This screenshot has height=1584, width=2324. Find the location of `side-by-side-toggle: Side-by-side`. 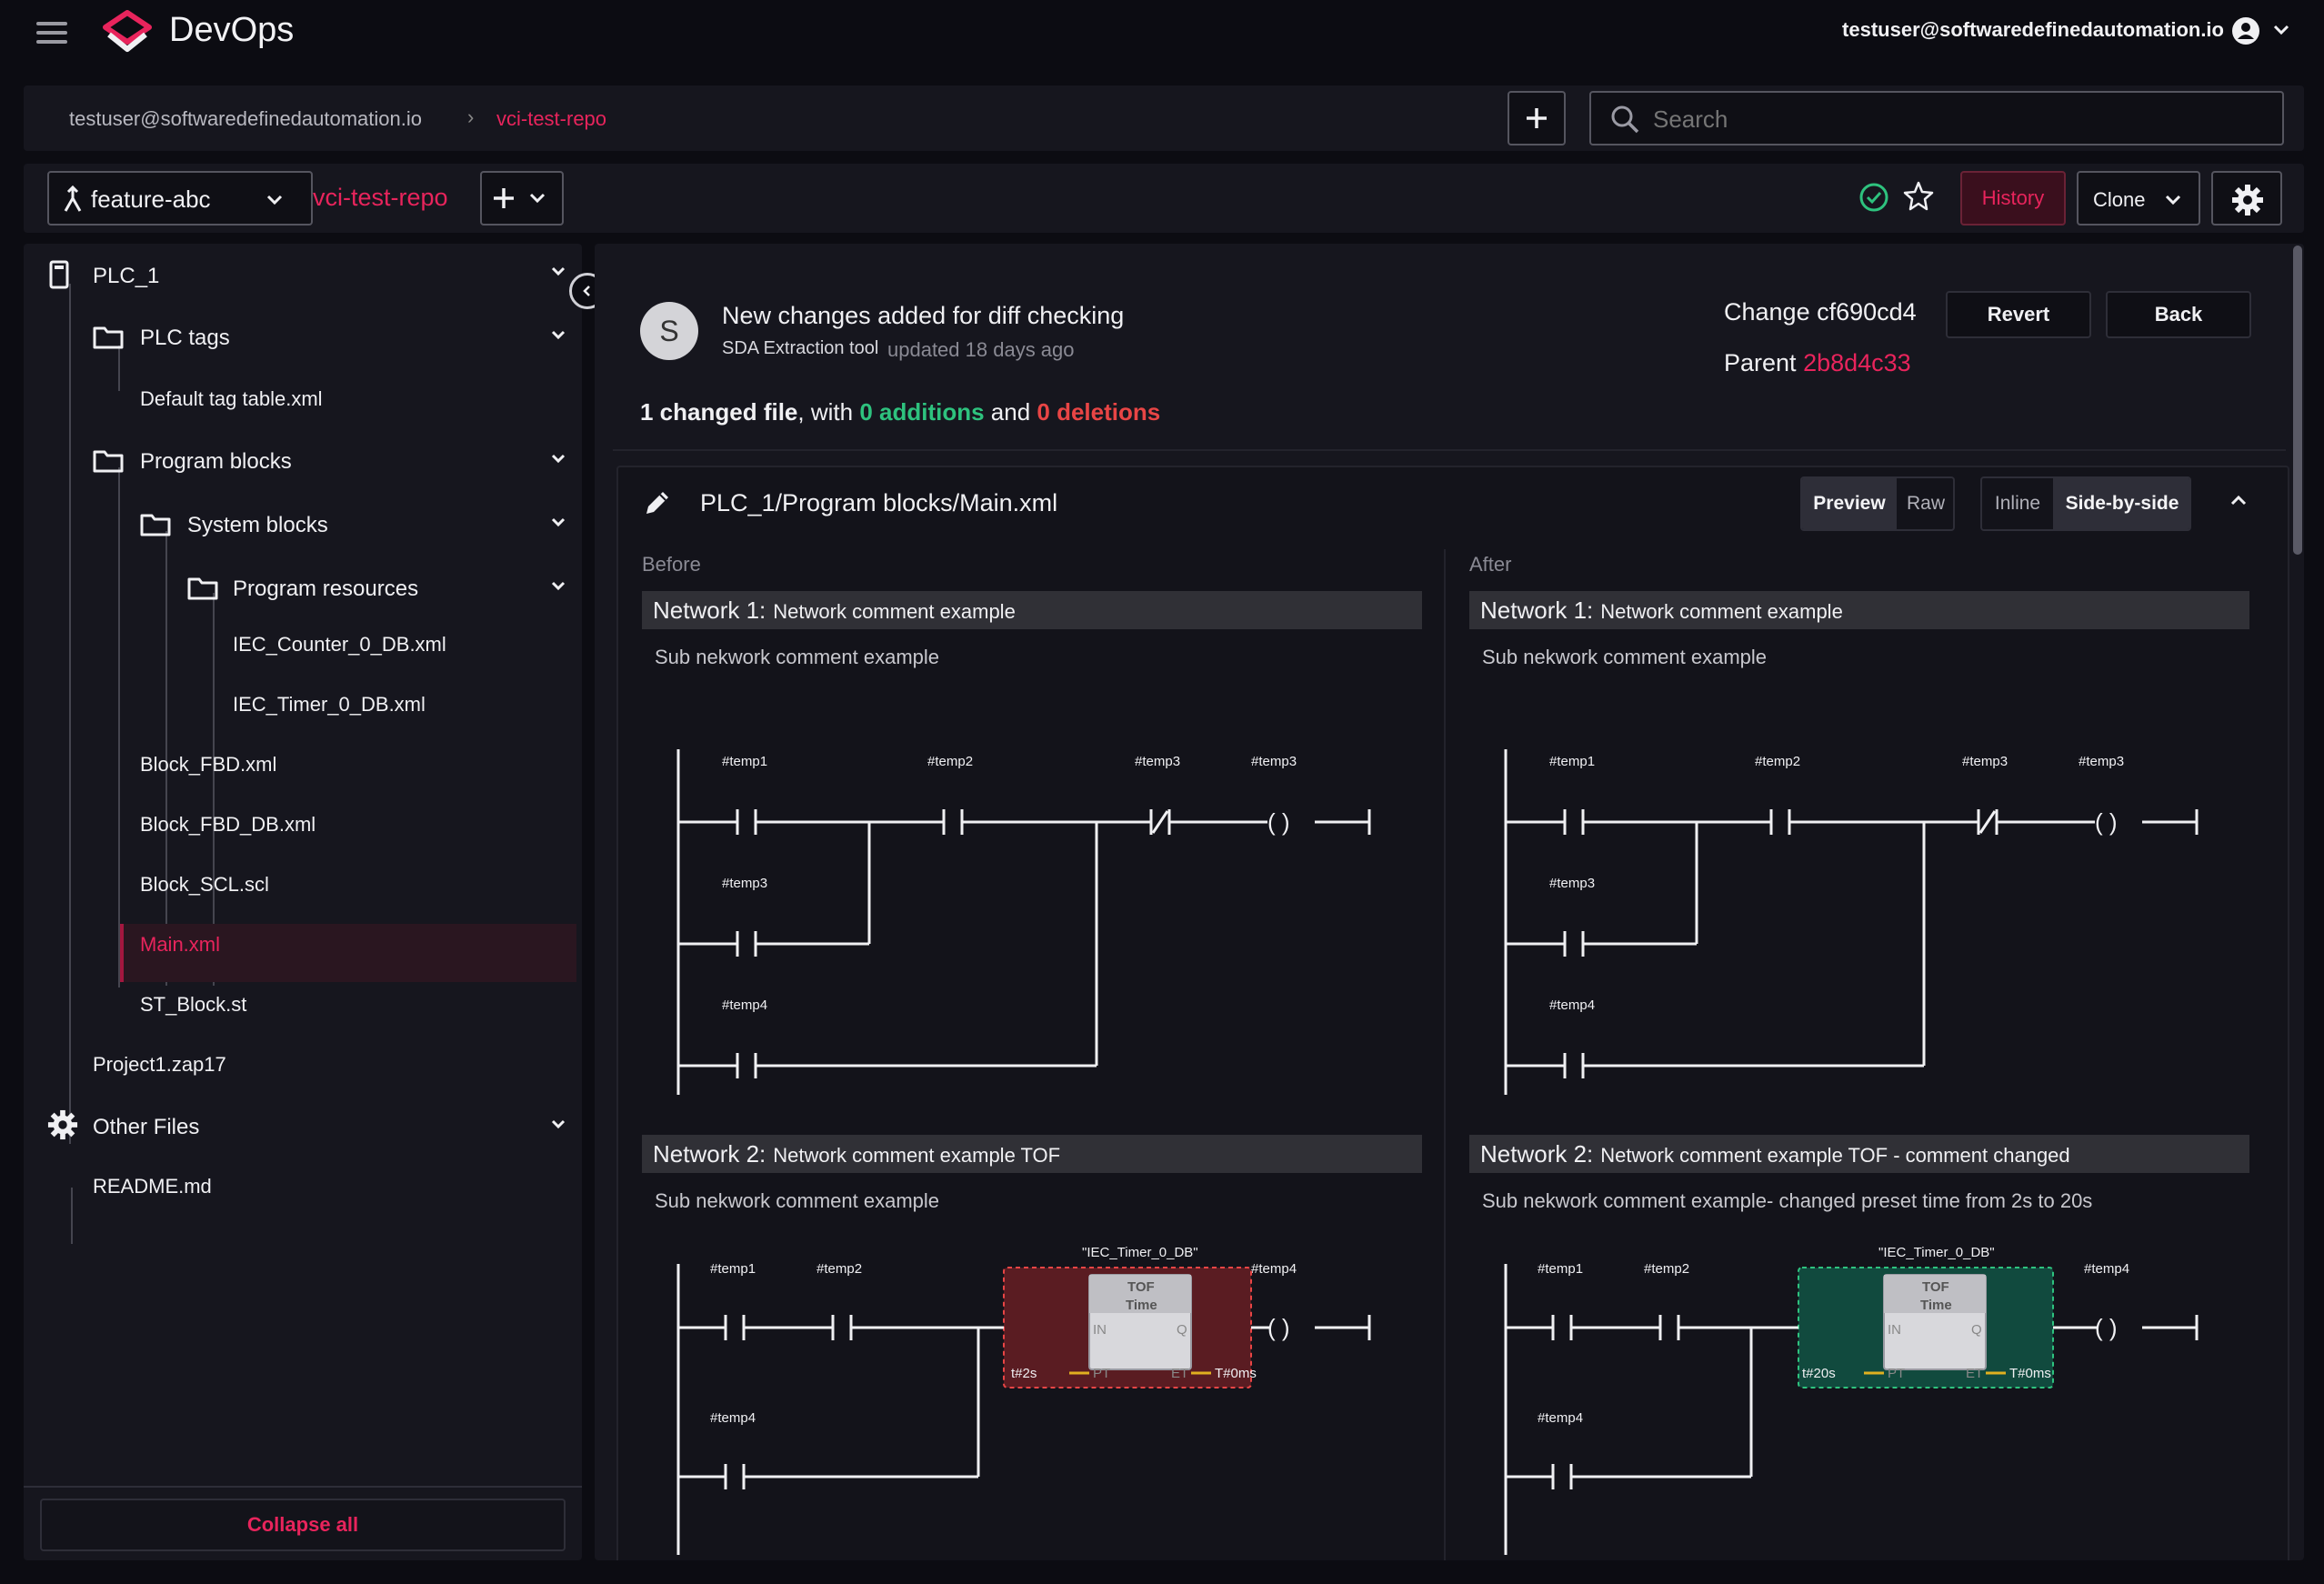

side-by-side-toggle: Side-by-side is located at coordinates (2121, 503).